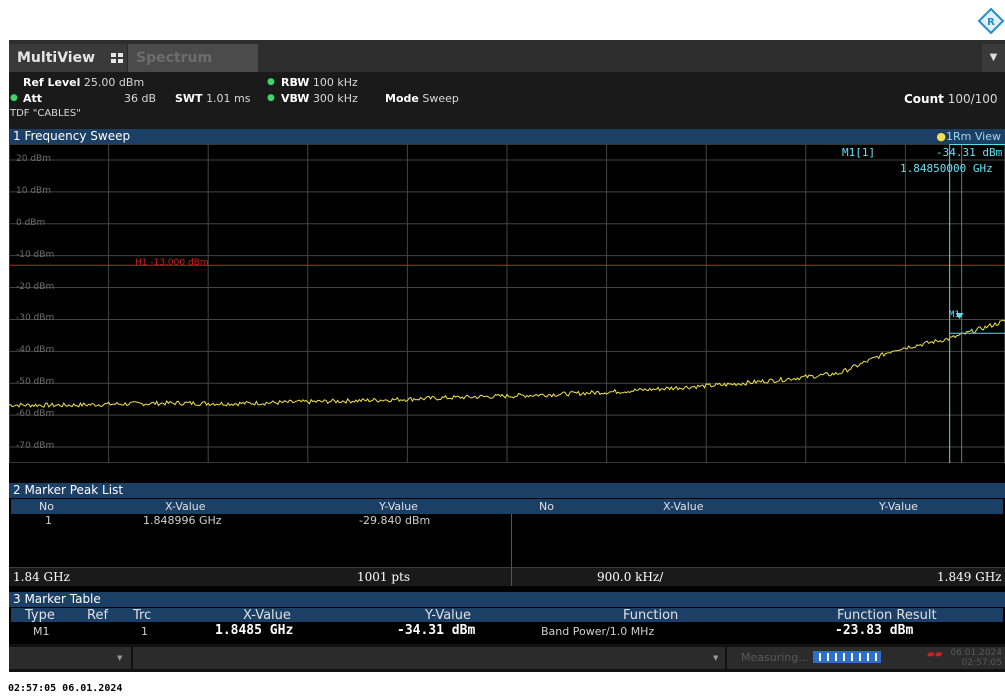 The width and height of the screenshot is (1005, 698). I want to click on y-axis-tick-label: -60 dBm, so click(35, 414).